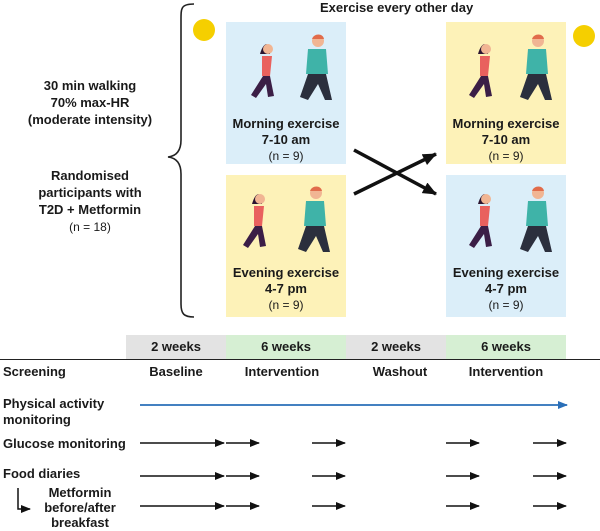 The height and width of the screenshot is (531, 600). What do you see at coordinates (286, 347) in the screenshot?
I see `segment-intervention1-duration: 6 weeks` at bounding box center [286, 347].